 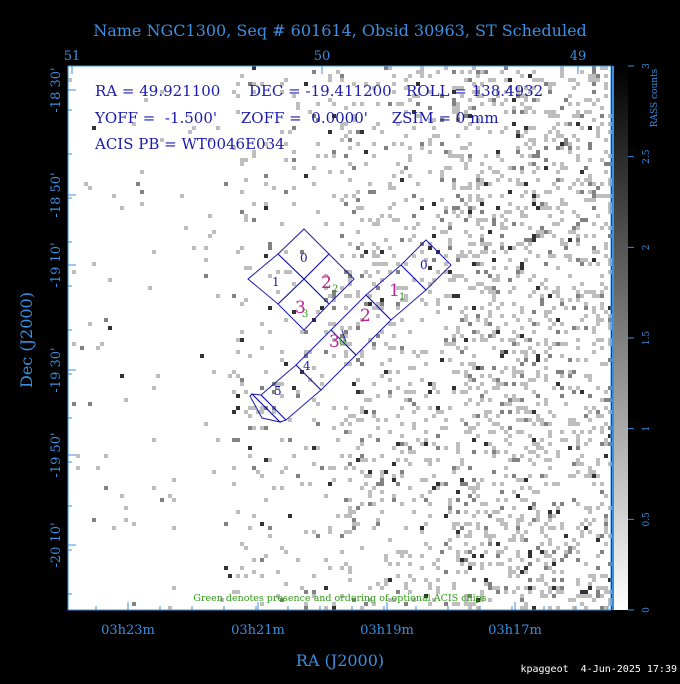 I want to click on colorbar-axis: 00.511.522.53, so click(x=640, y=338).